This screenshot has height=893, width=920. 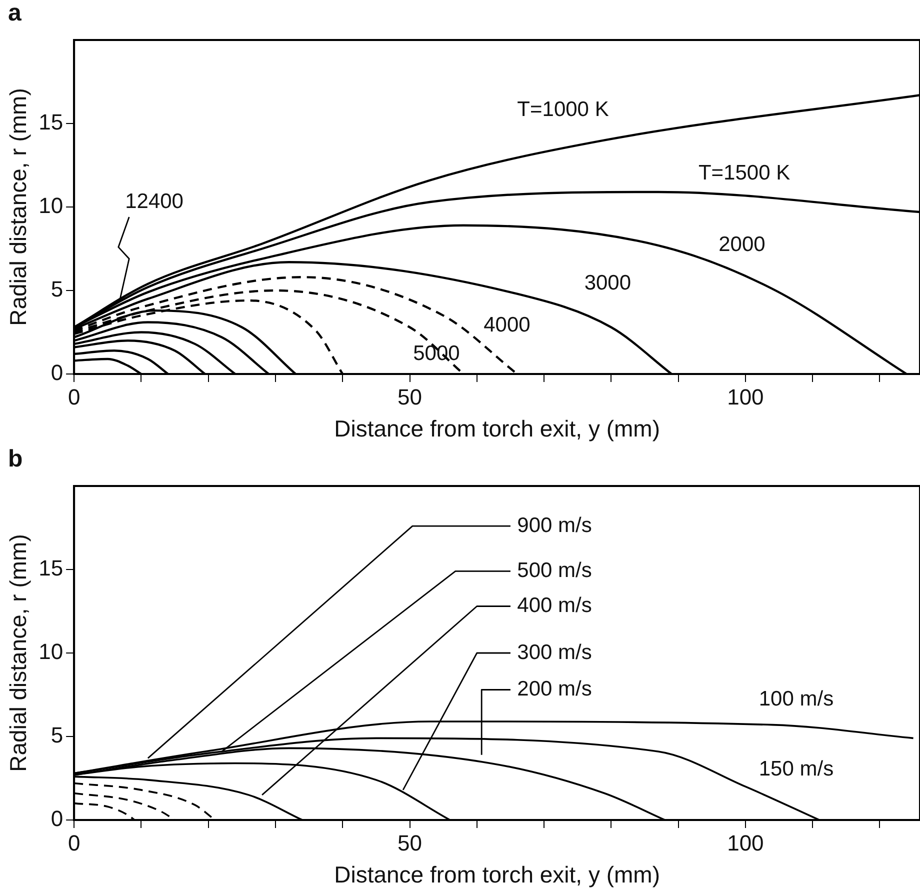 I want to click on series-label: 2000, so click(x=742, y=244).